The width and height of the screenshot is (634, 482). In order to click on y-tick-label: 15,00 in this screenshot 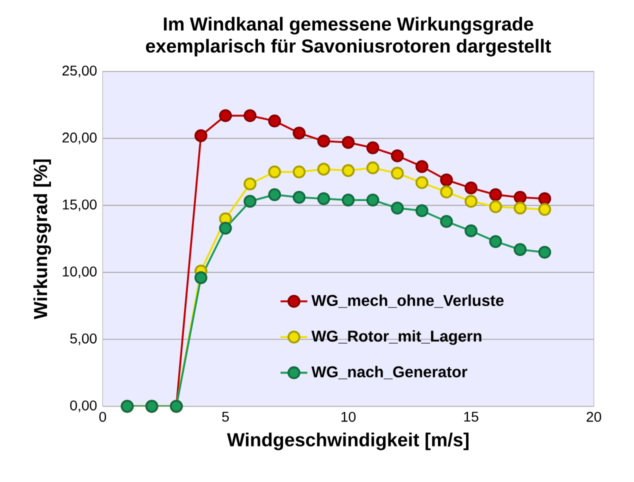, I will do `click(79, 205)`.